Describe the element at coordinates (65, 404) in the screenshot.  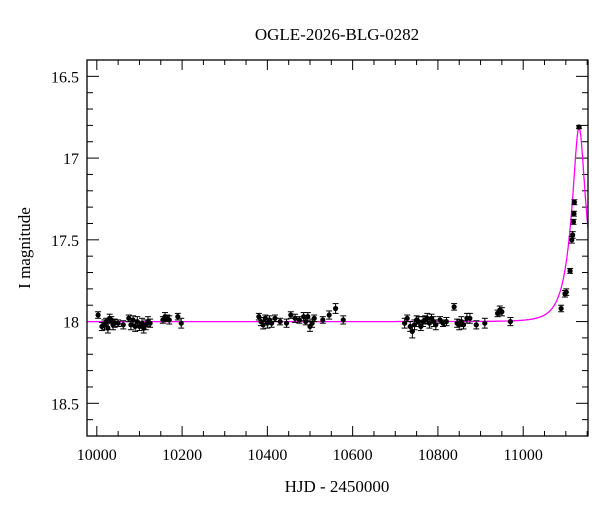
I see `y-tick-label: 18.5` at that location.